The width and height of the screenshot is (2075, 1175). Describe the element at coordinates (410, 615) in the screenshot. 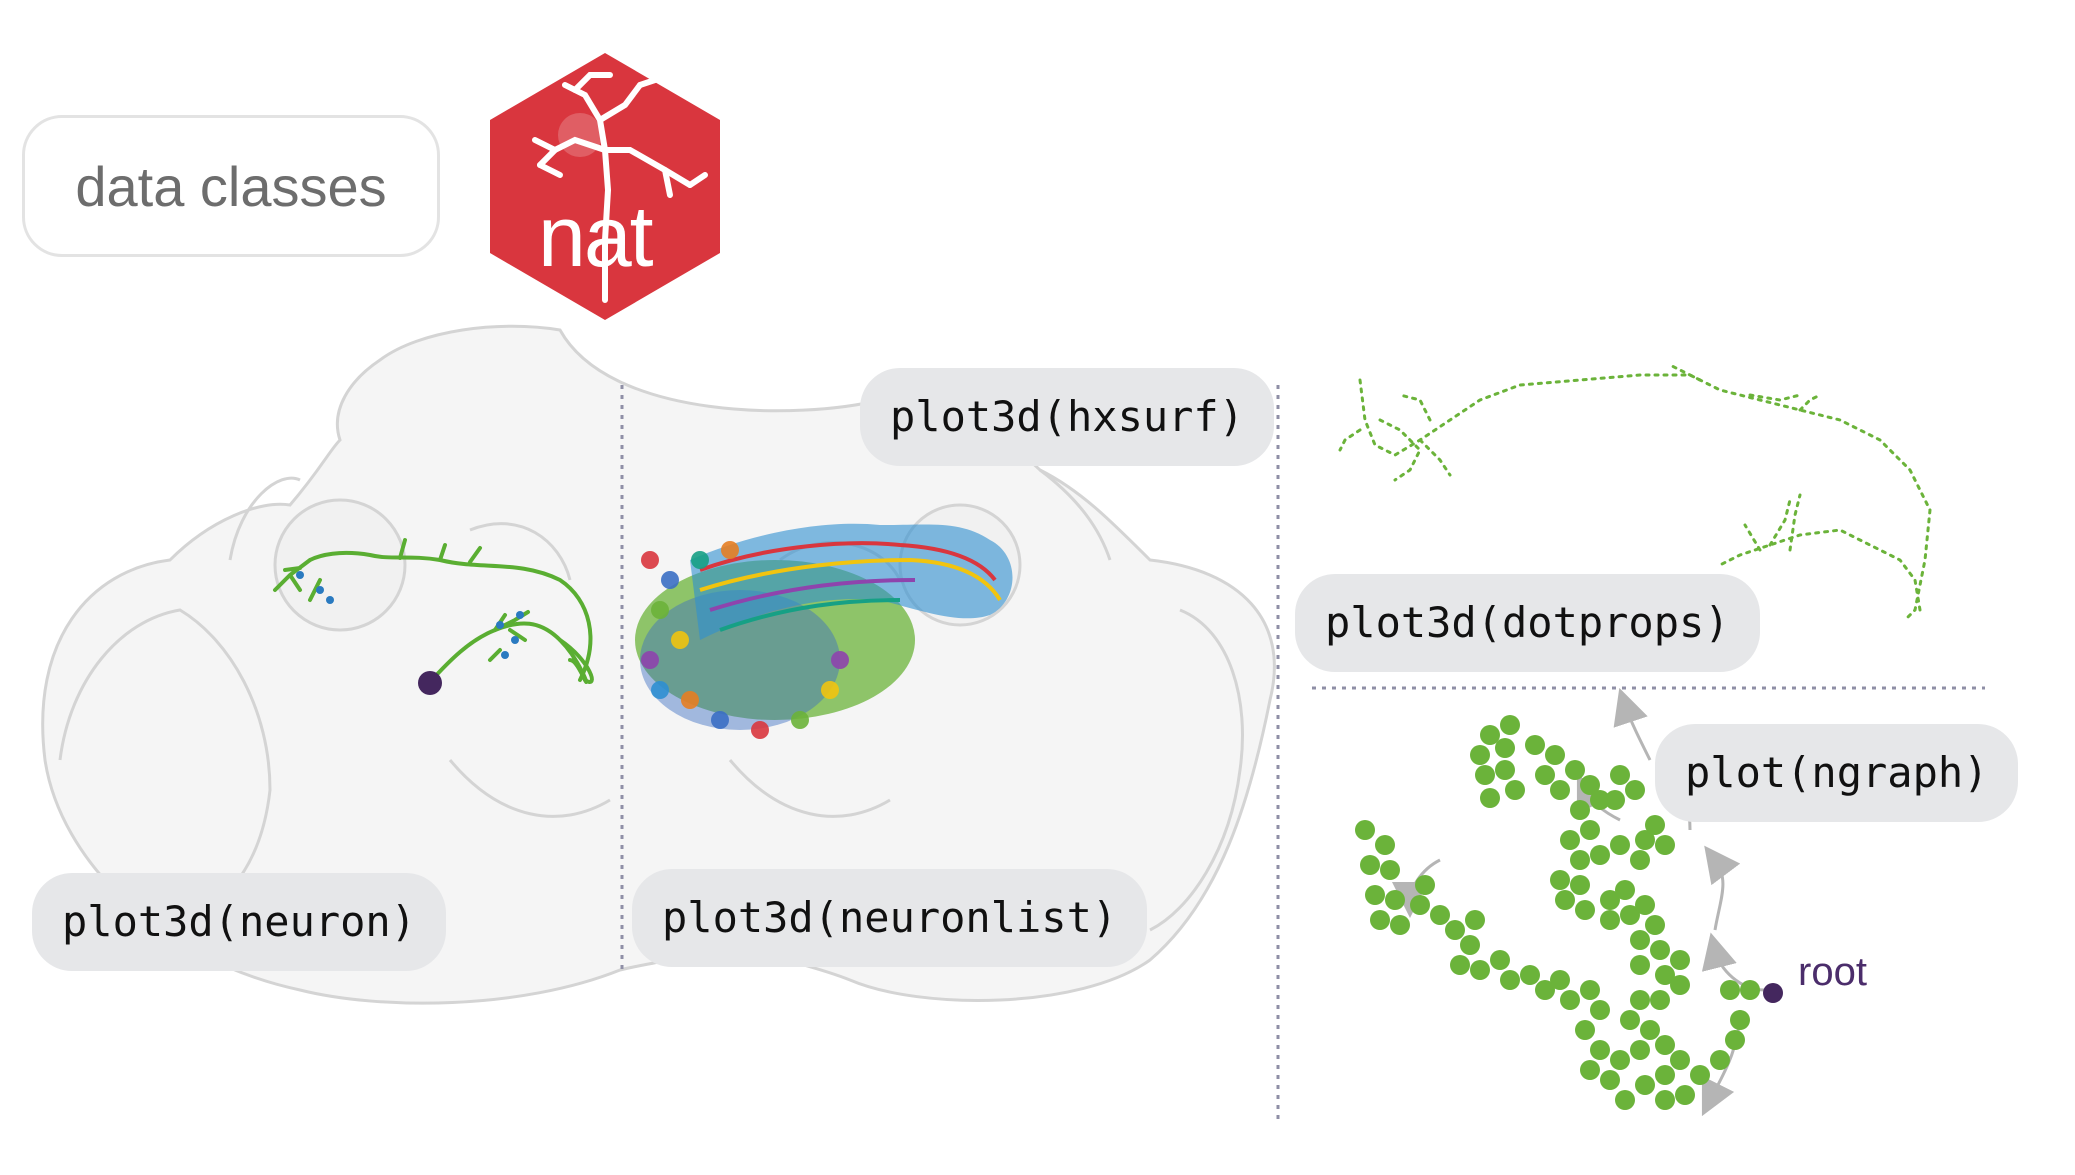

I see `neuron-node-markers` at that location.